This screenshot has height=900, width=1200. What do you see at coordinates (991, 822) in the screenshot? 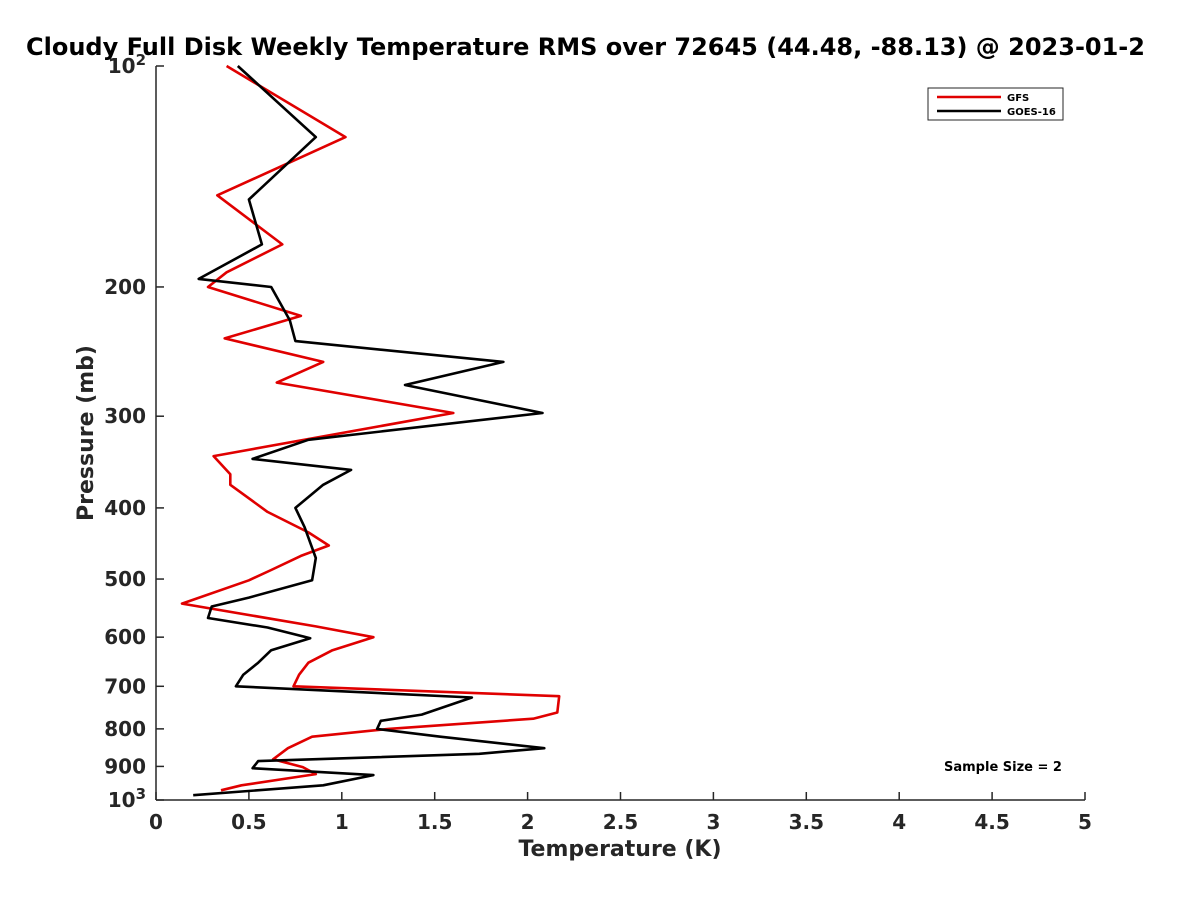
I see `x-tick-label: 4.5` at bounding box center [991, 822].